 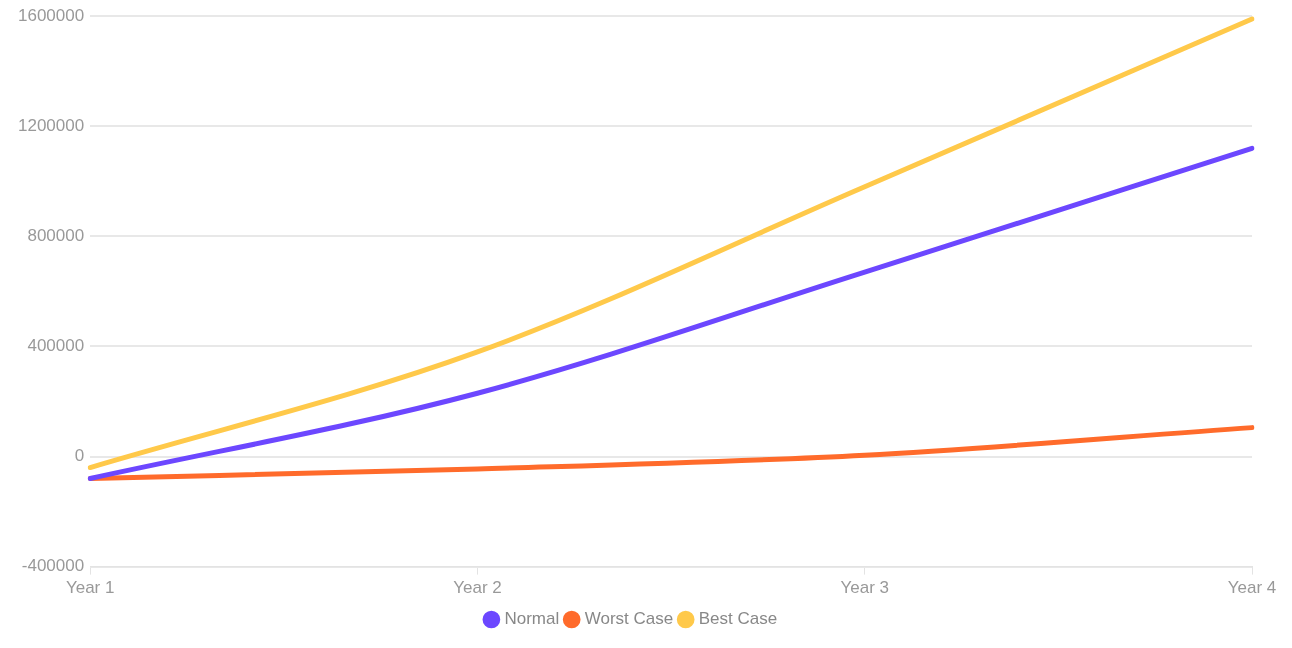 What do you see at coordinates (90, 588) in the screenshot?
I see `x-tick-label: Year 1` at bounding box center [90, 588].